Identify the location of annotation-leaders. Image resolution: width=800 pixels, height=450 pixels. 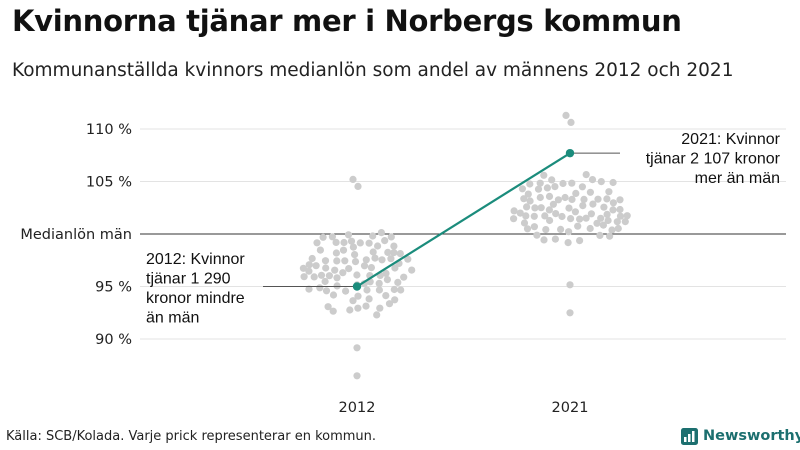
(441, 219).